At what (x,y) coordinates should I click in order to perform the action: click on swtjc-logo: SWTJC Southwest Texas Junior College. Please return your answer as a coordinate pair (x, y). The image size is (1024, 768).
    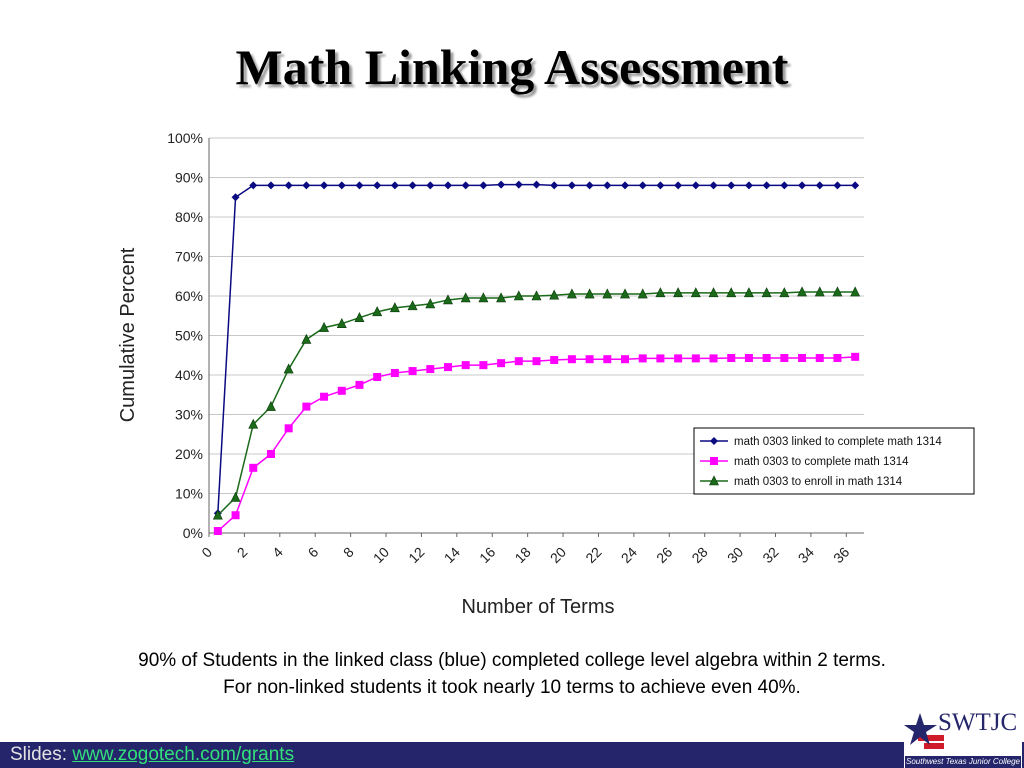
    Looking at the image, I should click on (963, 737).